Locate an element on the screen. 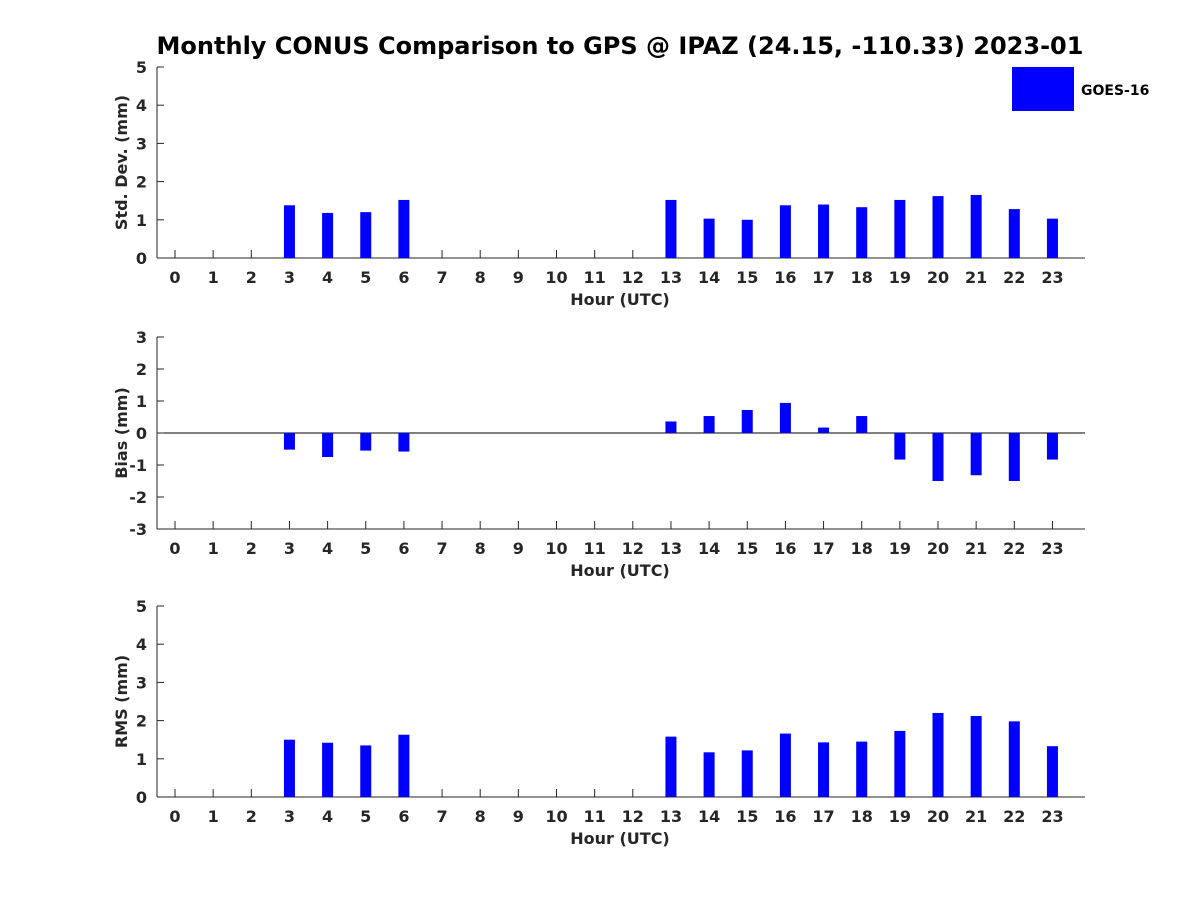 This screenshot has width=1200, height=900. legend: GOES-16 is located at coordinates (1080, 89).